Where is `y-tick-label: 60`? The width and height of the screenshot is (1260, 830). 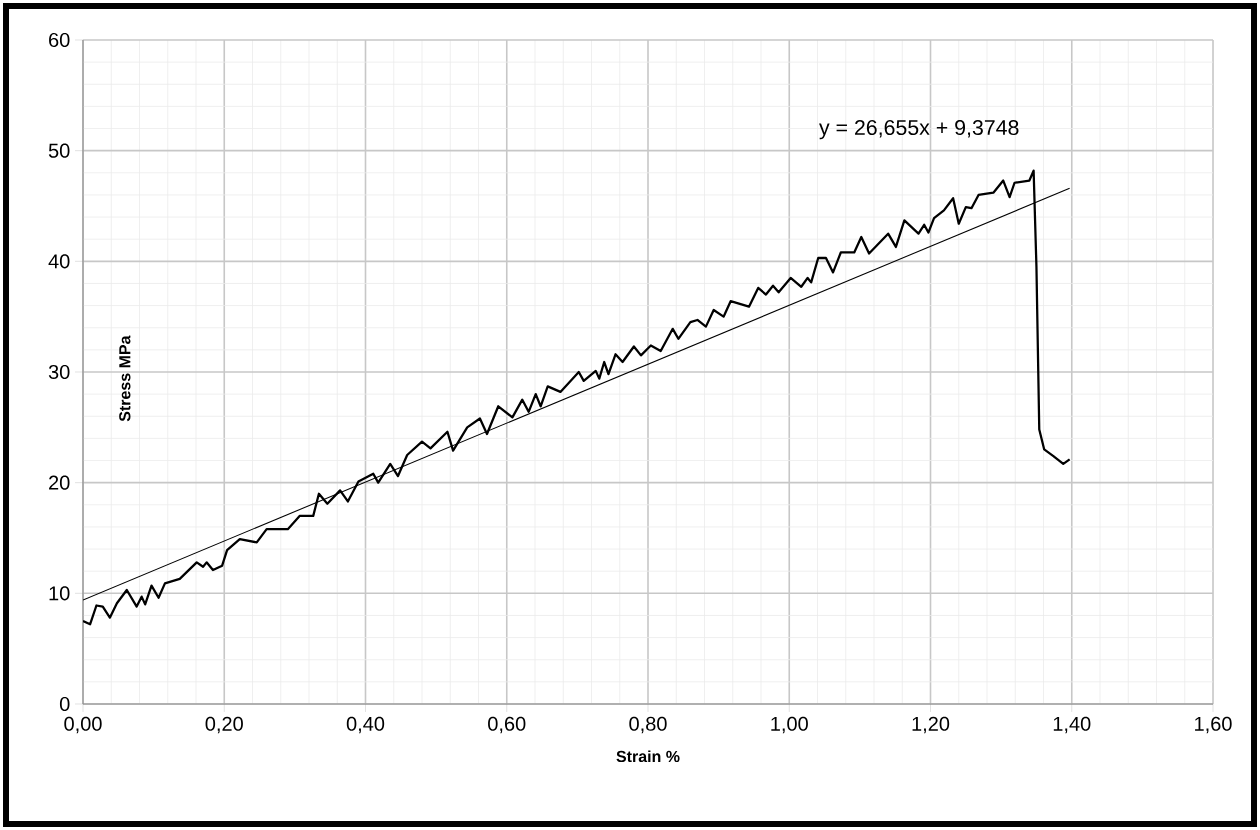
y-tick-label: 60 is located at coordinates (59, 40).